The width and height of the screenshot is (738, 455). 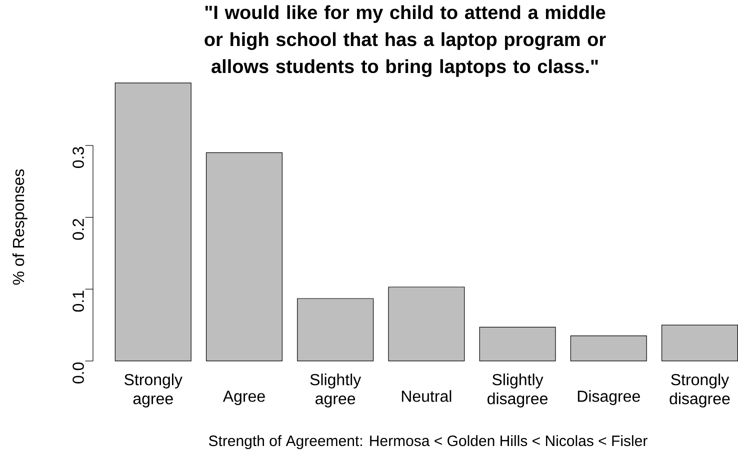 I want to click on y-tick-label: 0.1, so click(x=78, y=301).